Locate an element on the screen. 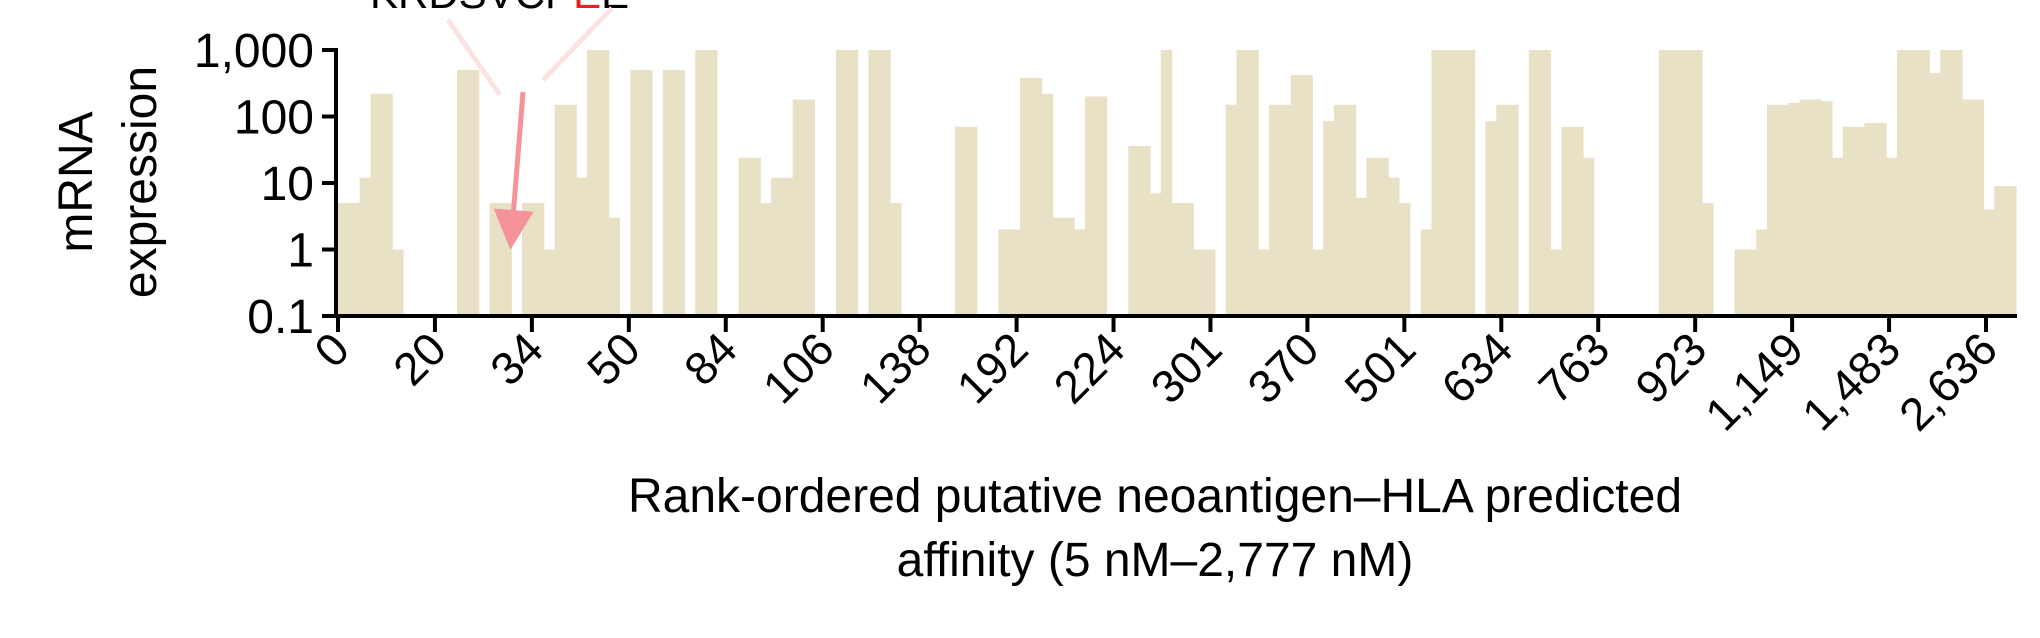 This screenshot has width=2040, height=638. y-tick-label: 1,000 is located at coordinates (254, 51).